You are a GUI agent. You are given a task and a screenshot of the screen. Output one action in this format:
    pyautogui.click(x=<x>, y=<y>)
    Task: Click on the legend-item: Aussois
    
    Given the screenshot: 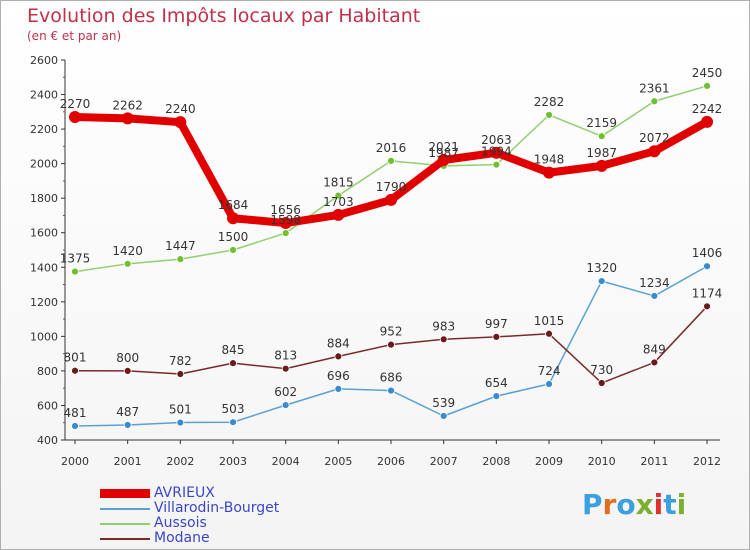 What is the action you would take?
    pyautogui.click(x=189, y=523)
    